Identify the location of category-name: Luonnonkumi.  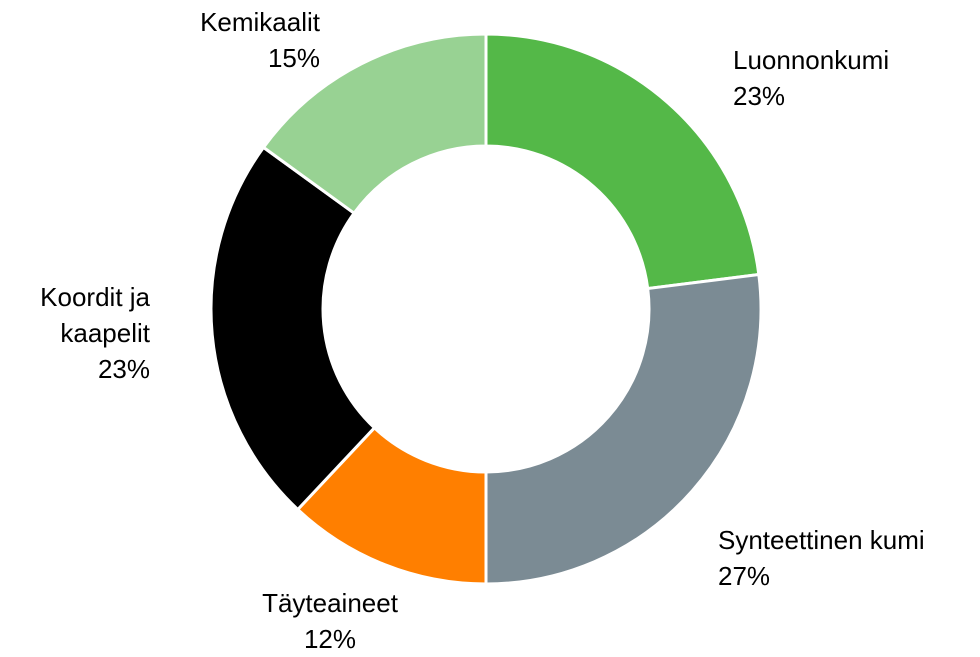
(811, 60).